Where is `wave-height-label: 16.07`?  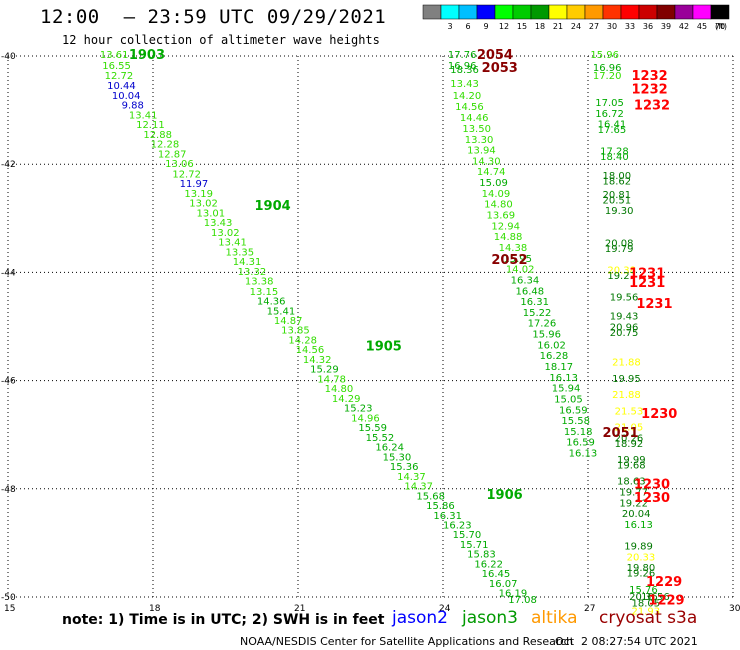
wave-height-label: 16.07 is located at coordinates (503, 584).